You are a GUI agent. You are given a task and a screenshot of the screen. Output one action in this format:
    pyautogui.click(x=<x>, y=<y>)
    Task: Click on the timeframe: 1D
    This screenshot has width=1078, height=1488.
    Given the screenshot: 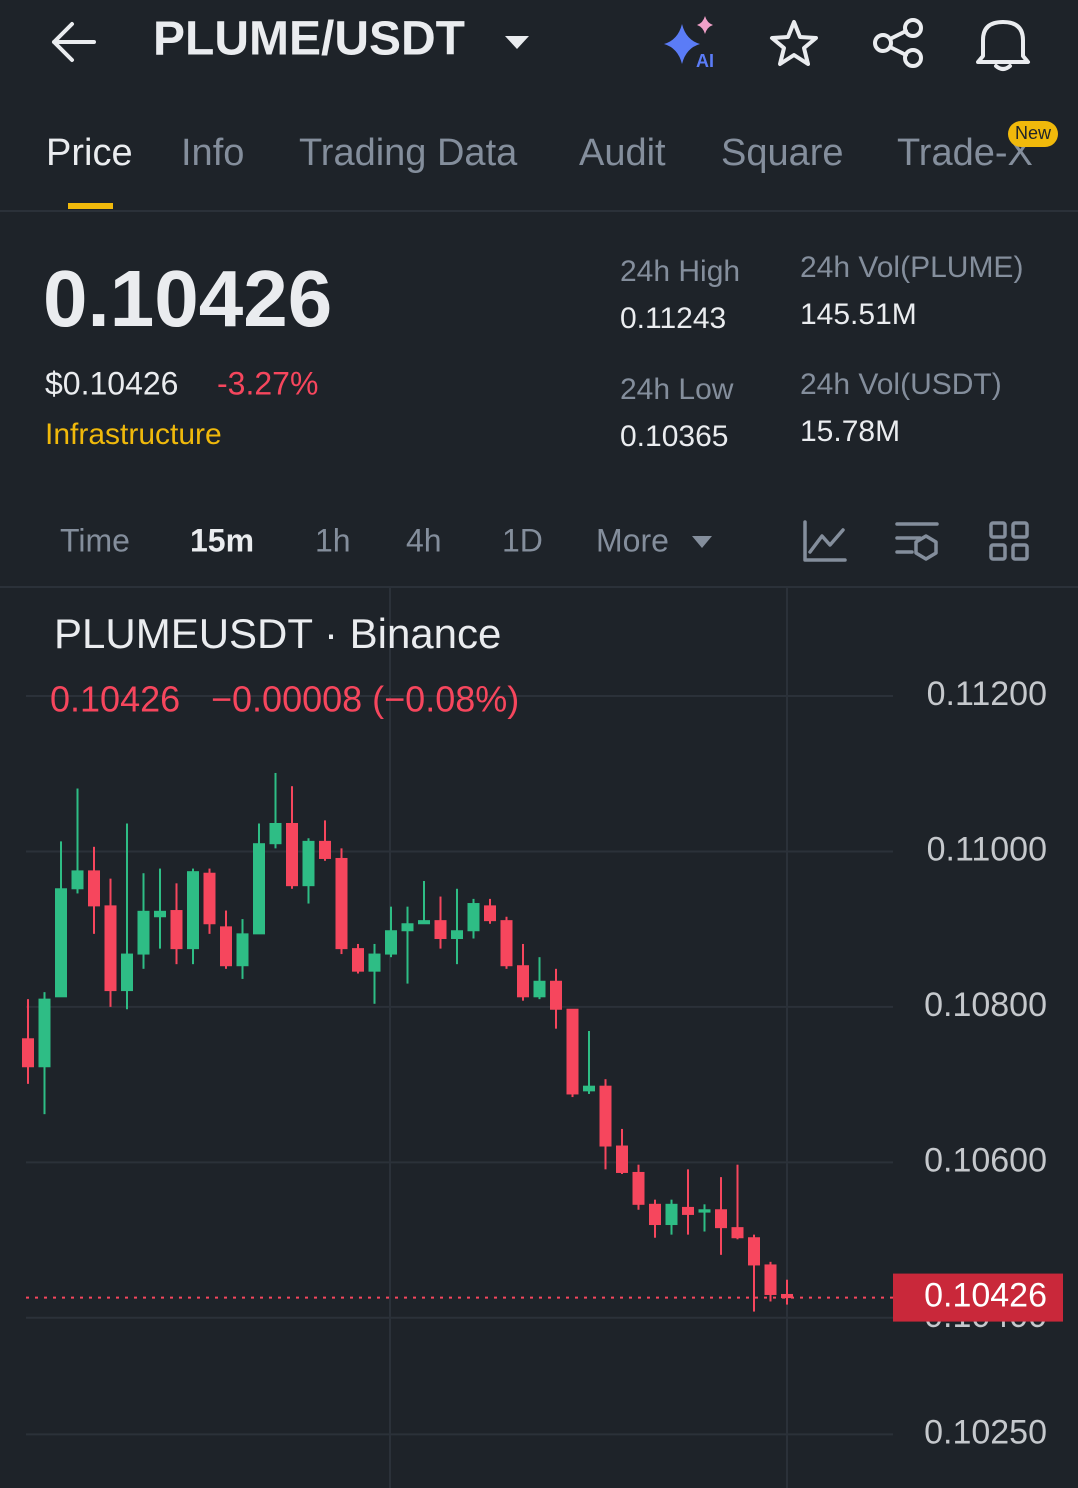 What is the action you would take?
    pyautogui.click(x=522, y=540)
    